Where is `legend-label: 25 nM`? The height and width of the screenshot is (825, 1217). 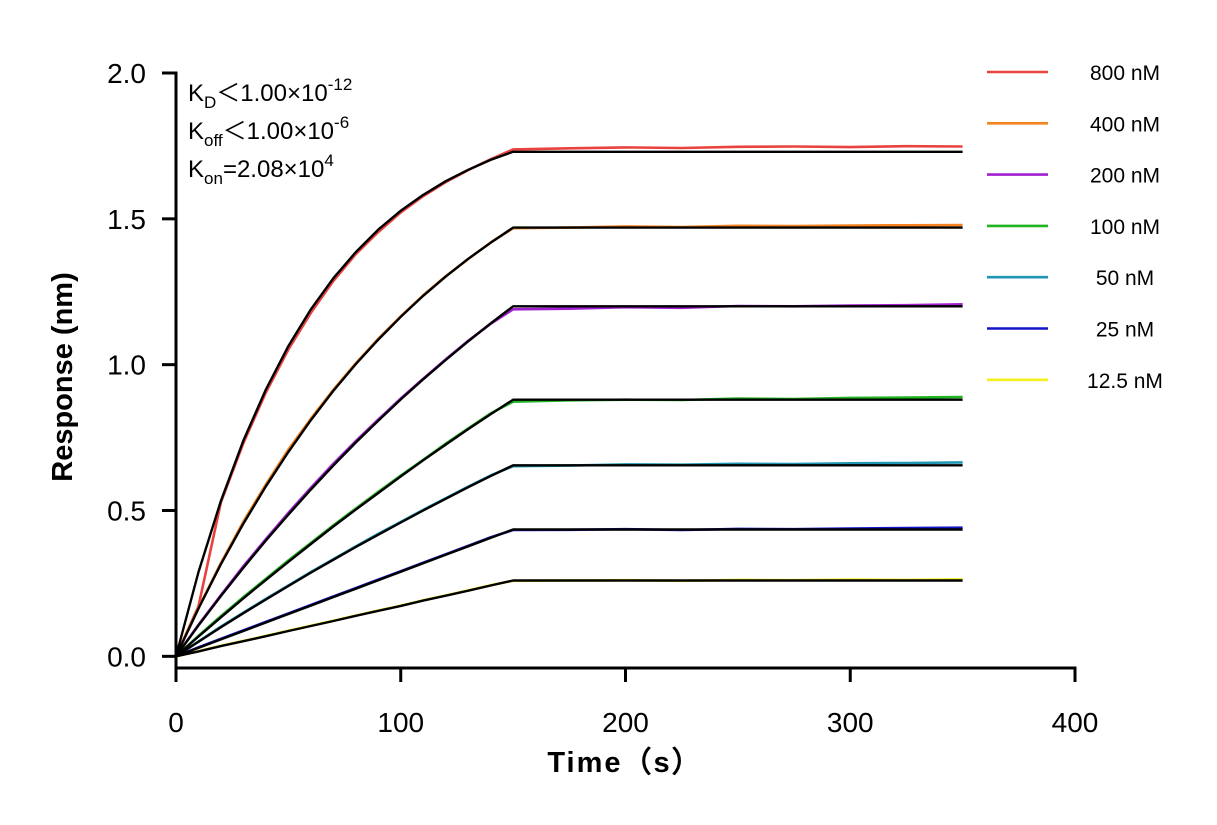
legend-label: 25 nM is located at coordinates (1125, 330).